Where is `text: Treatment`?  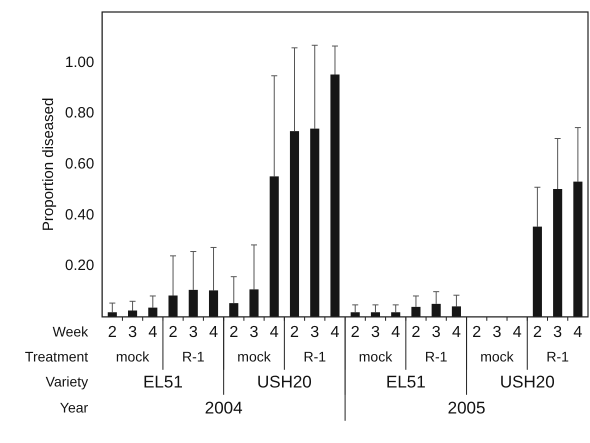 text: Treatment is located at coordinates (56, 356).